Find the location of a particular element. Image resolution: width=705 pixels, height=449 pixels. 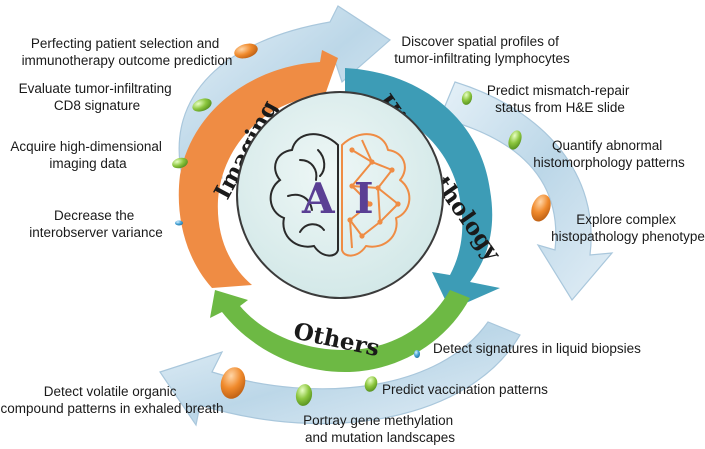

center-letter-i: I is located at coordinates (364, 198).